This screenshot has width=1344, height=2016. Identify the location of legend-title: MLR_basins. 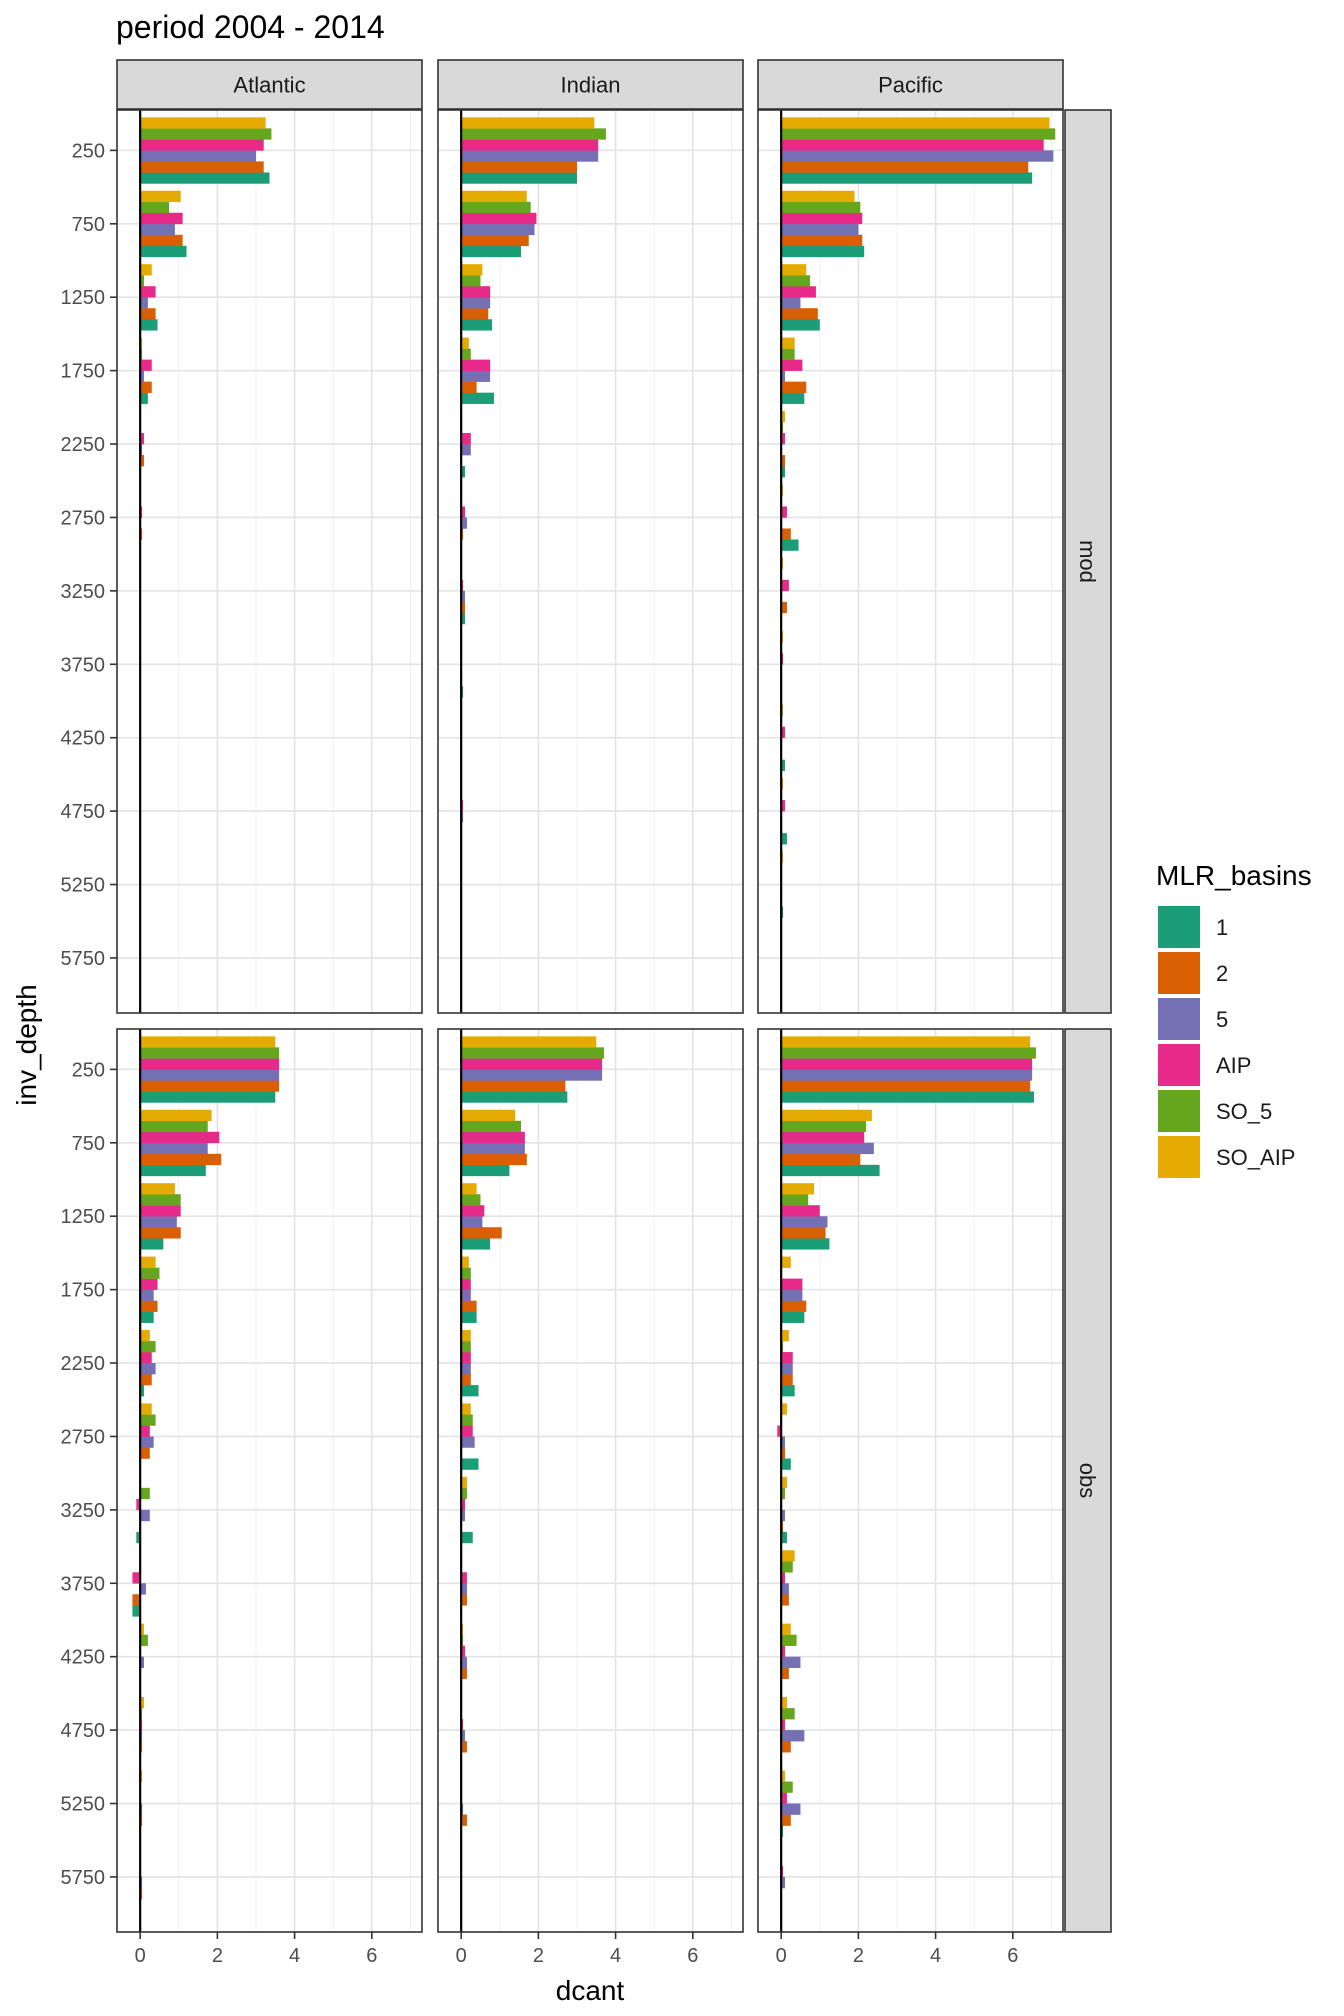
(1234, 875).